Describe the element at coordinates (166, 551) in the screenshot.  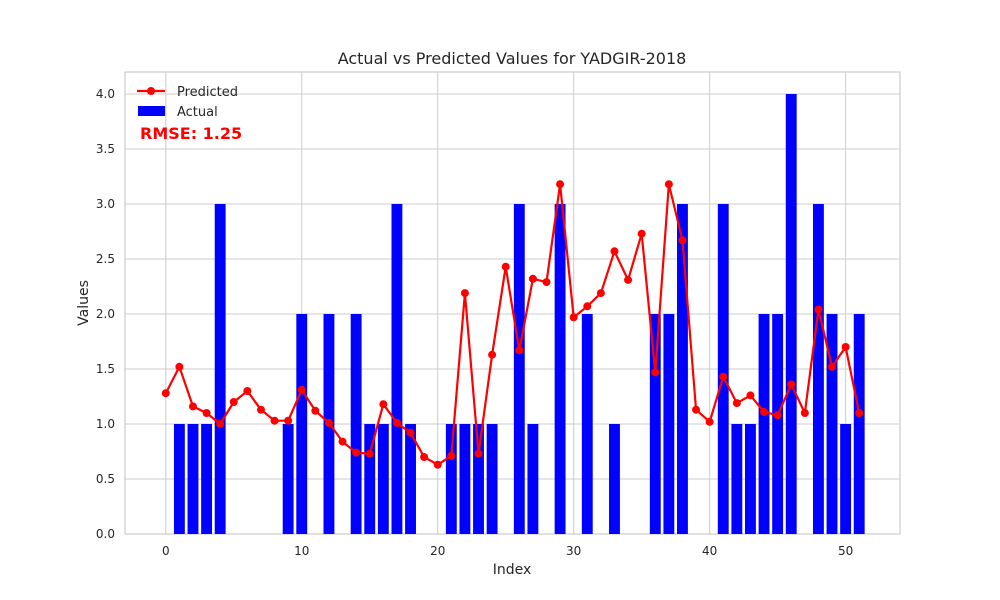
I see `x-tick-label: 0` at that location.